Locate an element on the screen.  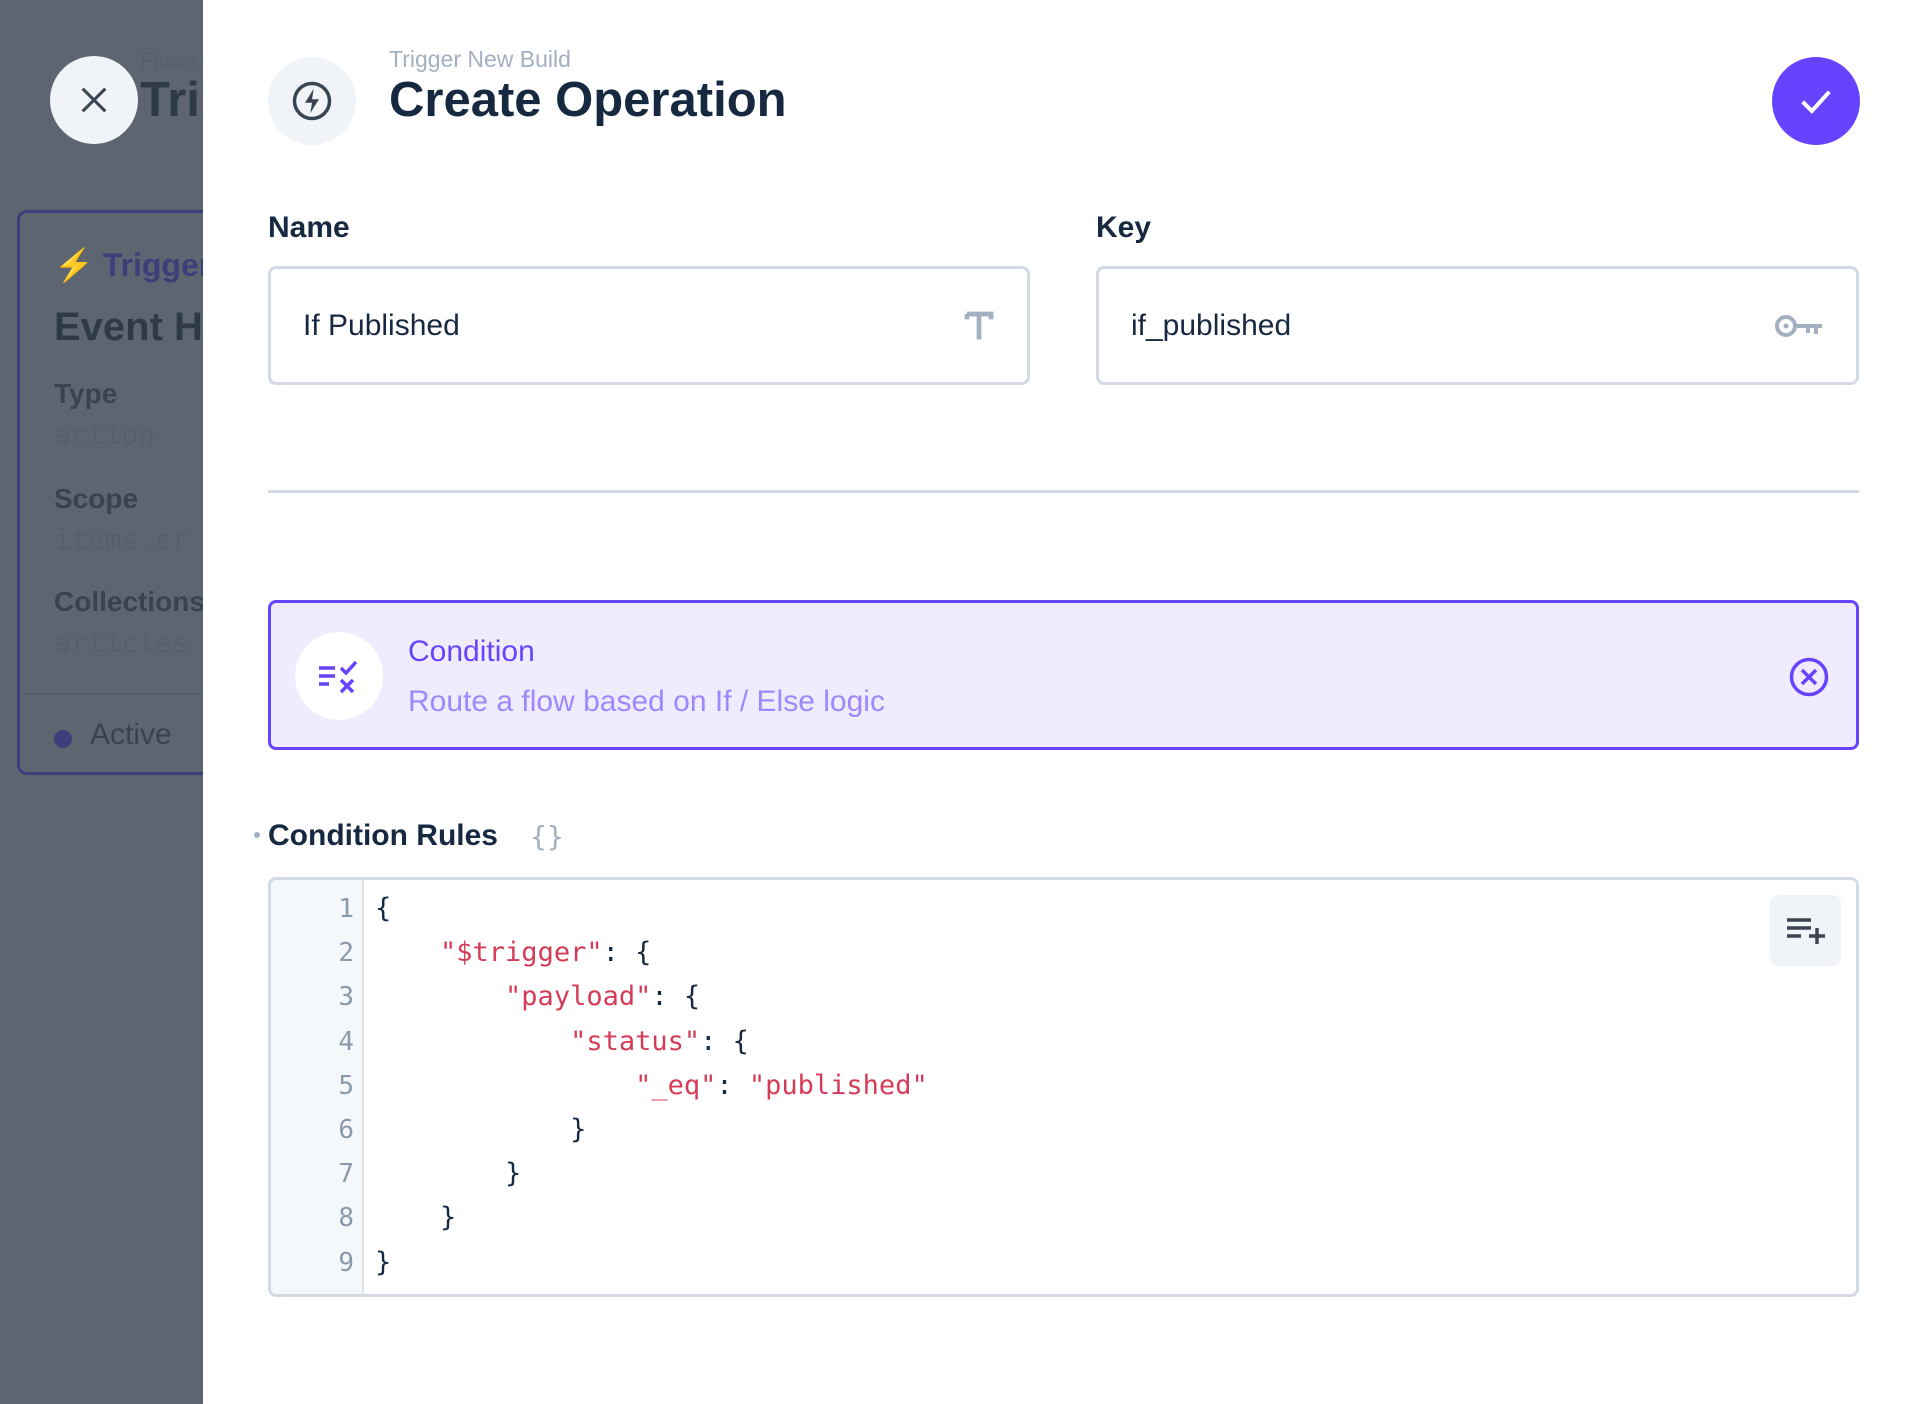
name-value: If Published is located at coordinates (381, 325).